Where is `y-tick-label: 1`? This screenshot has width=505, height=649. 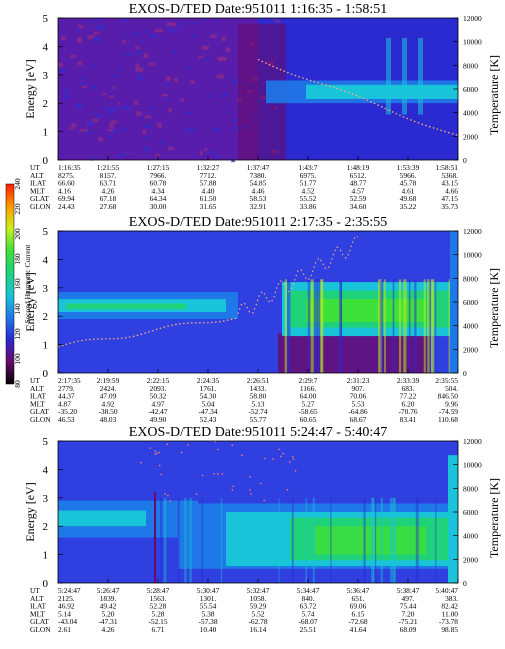
y-tick-label: 1 is located at coordinates (46, 133).